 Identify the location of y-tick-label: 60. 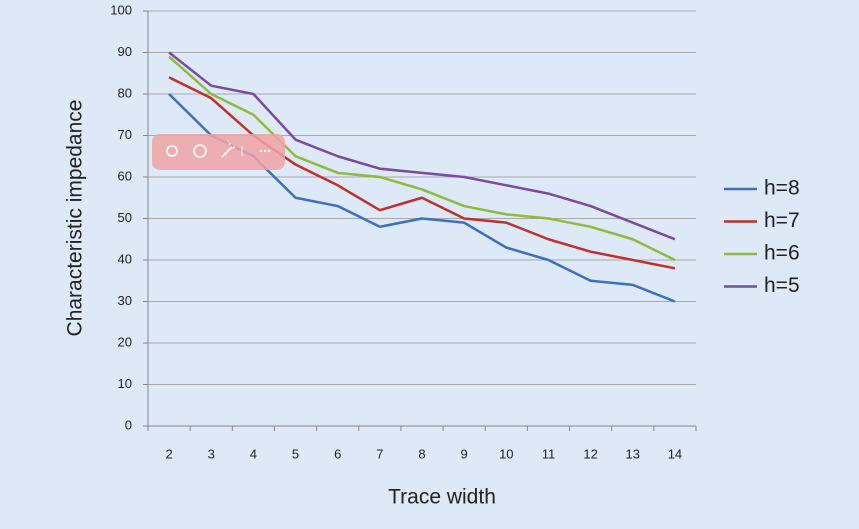
(125, 175).